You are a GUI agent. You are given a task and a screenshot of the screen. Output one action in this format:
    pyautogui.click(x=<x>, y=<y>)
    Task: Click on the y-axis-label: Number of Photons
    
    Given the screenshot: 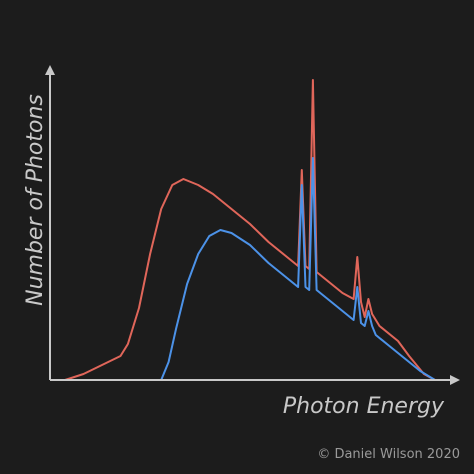 What is the action you would take?
    pyautogui.click(x=35, y=200)
    